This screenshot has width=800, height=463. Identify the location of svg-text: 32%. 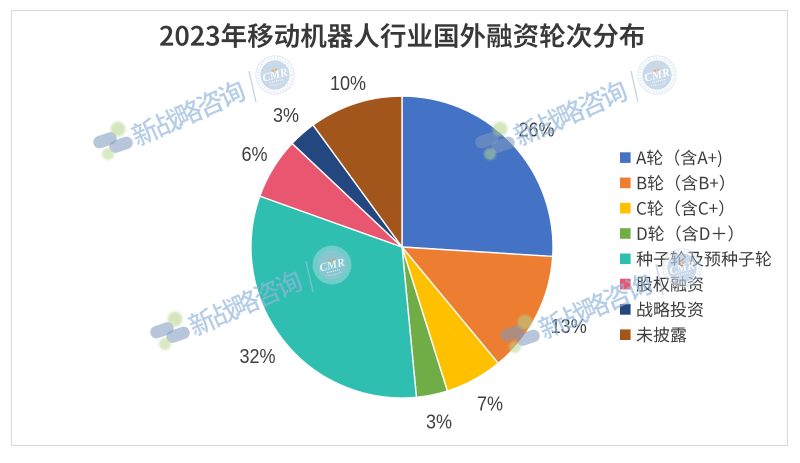
(257, 357).